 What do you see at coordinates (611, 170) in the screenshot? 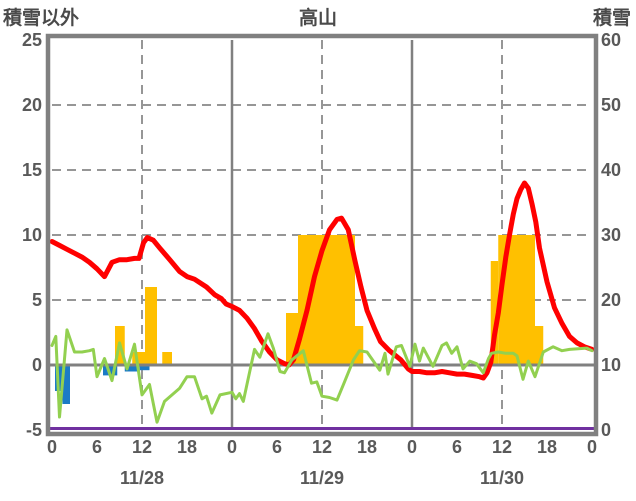
I see `right-tick-label: 40` at bounding box center [611, 170].